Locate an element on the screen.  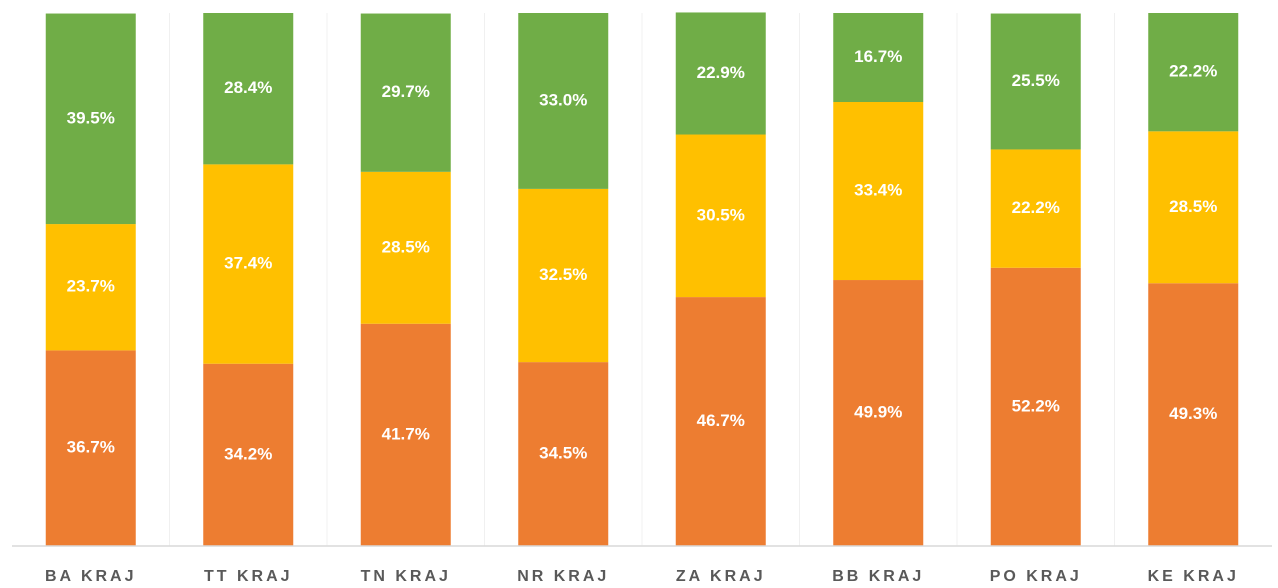
data-label: 33.0% is located at coordinates (563, 99).